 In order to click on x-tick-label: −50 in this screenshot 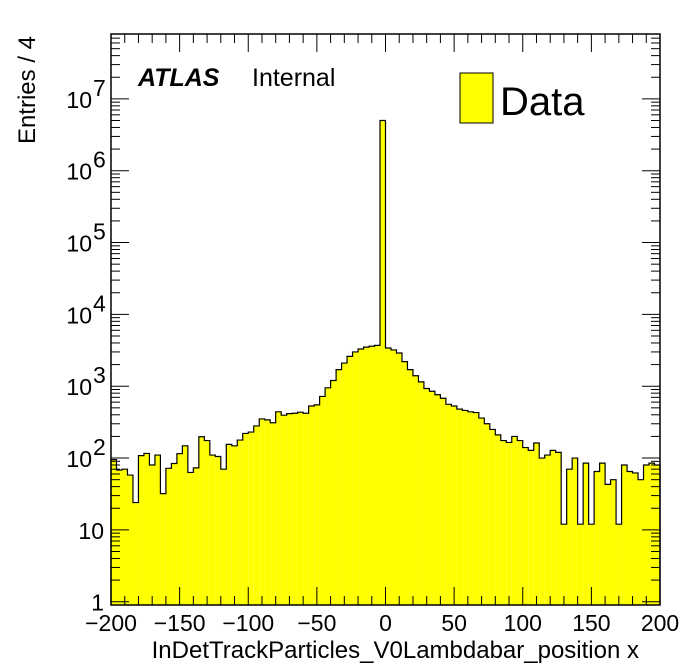, I will do `click(316, 623)`.